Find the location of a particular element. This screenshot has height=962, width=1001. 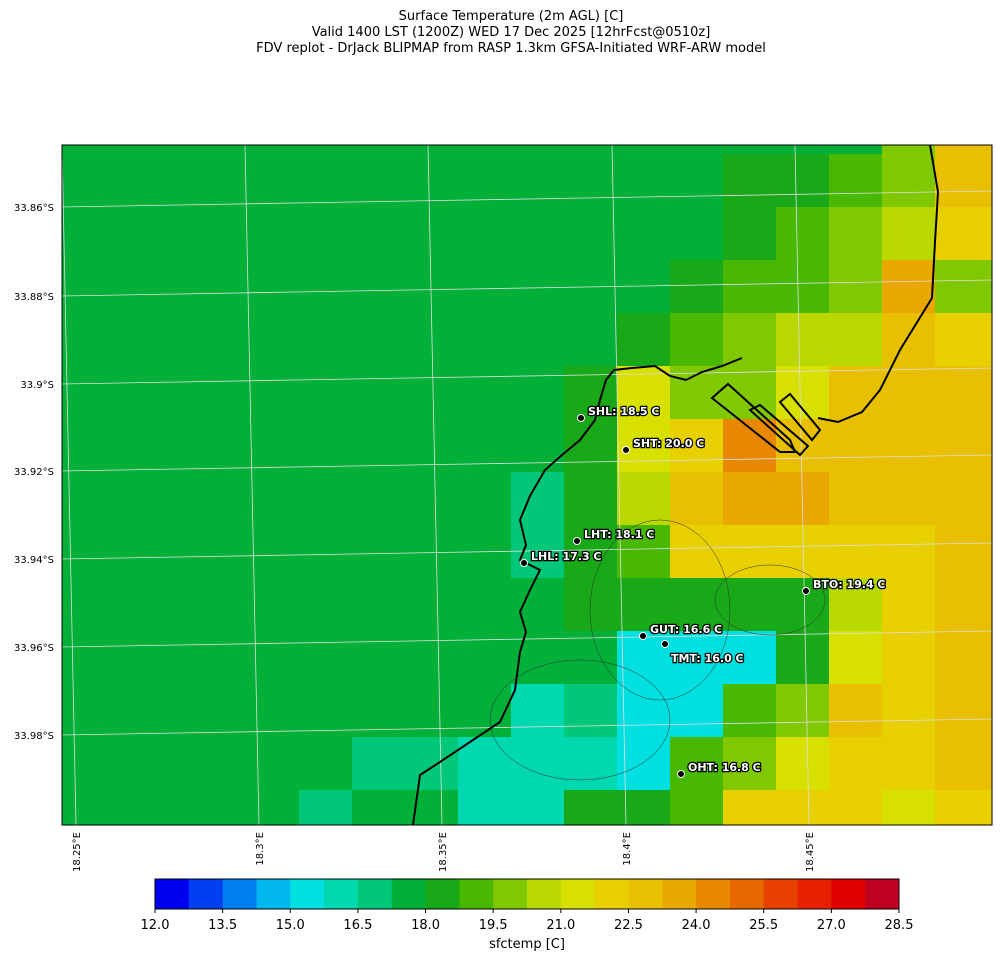

lon-label: 18.3°E is located at coordinates (260, 849).